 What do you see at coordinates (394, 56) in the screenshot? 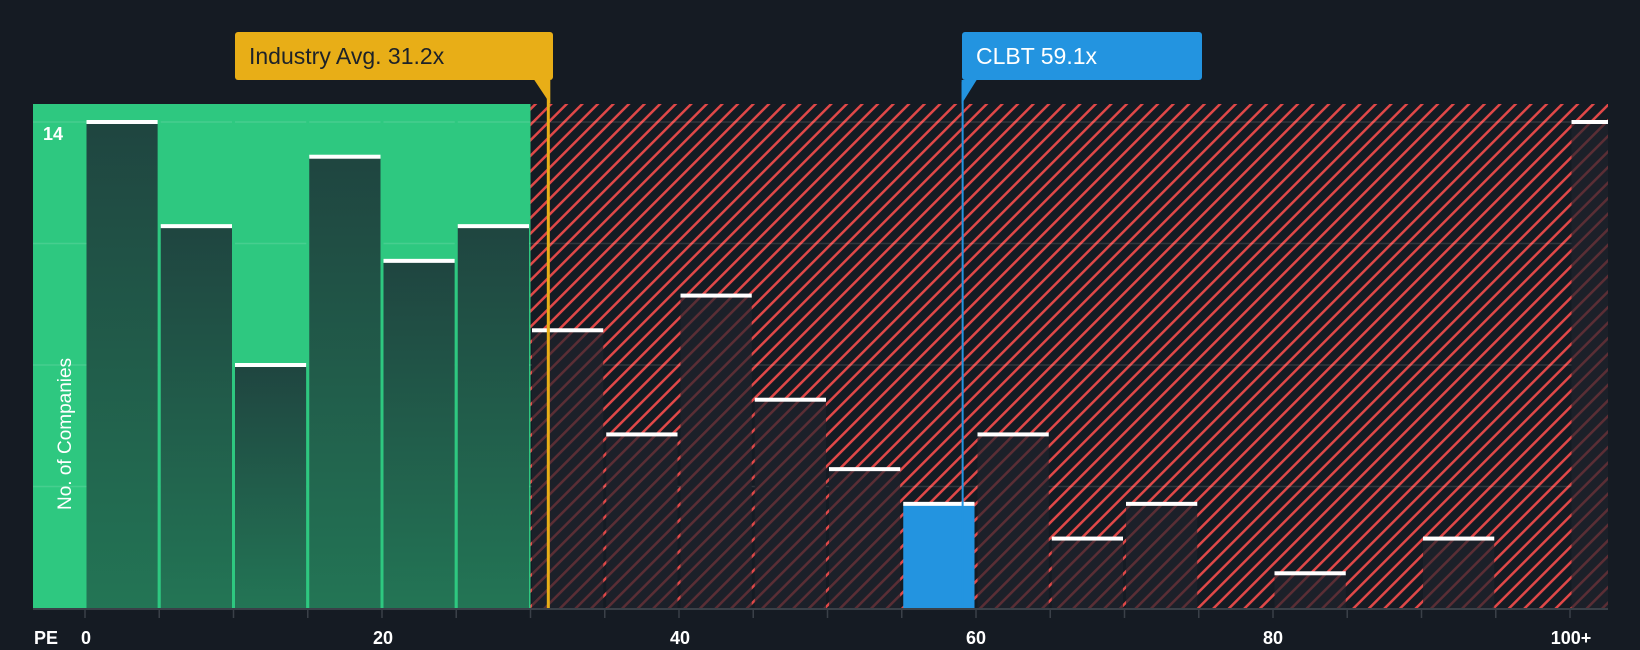
I see `industry-average-callout: Industry Avg. 31.2x` at bounding box center [394, 56].